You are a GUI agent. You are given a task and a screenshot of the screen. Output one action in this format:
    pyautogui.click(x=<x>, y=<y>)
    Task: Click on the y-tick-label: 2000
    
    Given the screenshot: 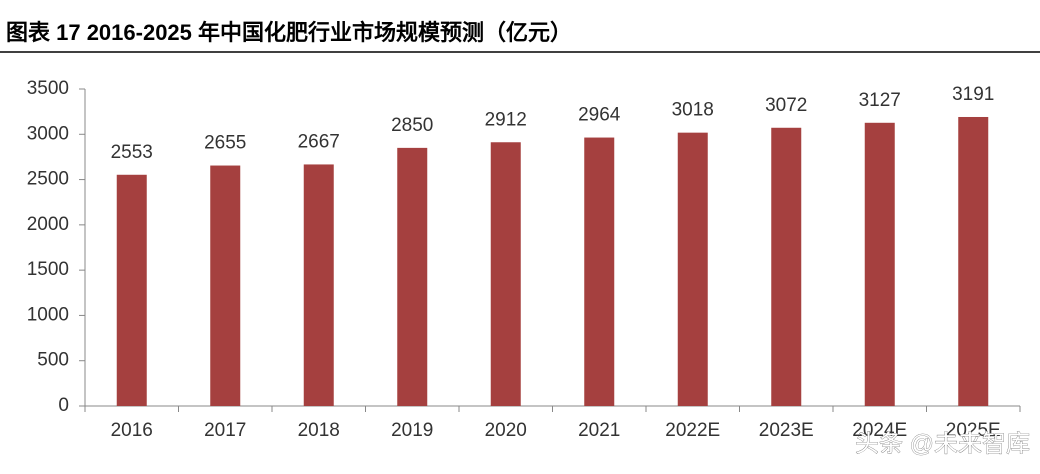 What is the action you would take?
    pyautogui.click(x=48, y=224)
    